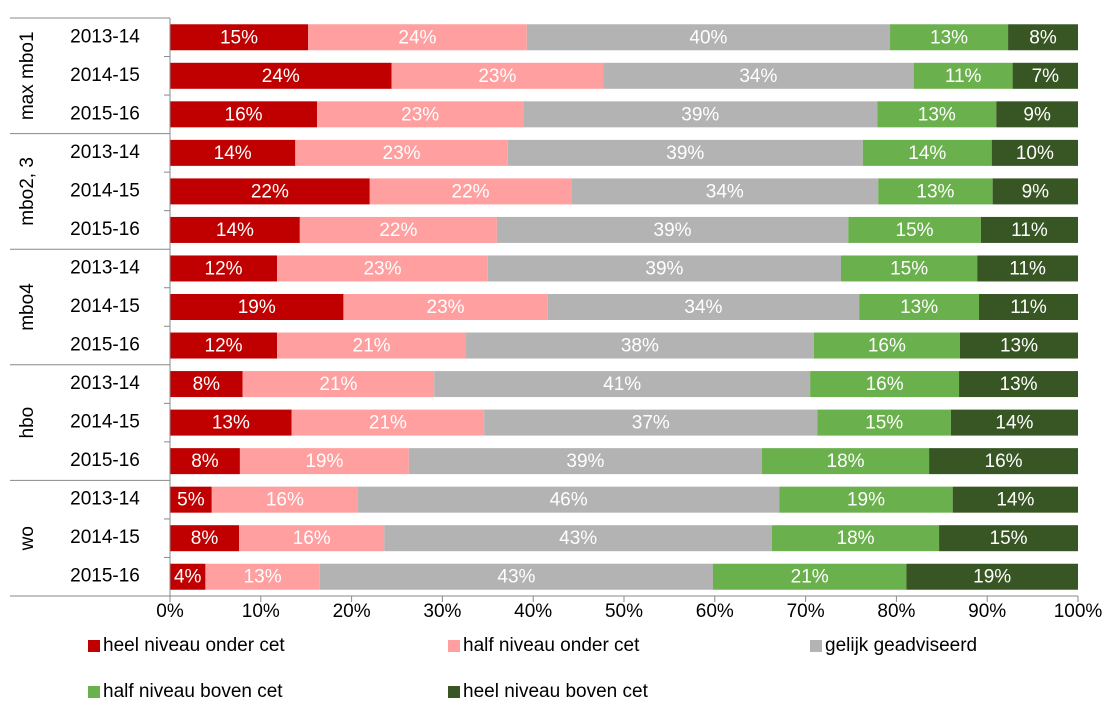  What do you see at coordinates (27, 538) in the screenshot?
I see `group-label: wo` at bounding box center [27, 538].